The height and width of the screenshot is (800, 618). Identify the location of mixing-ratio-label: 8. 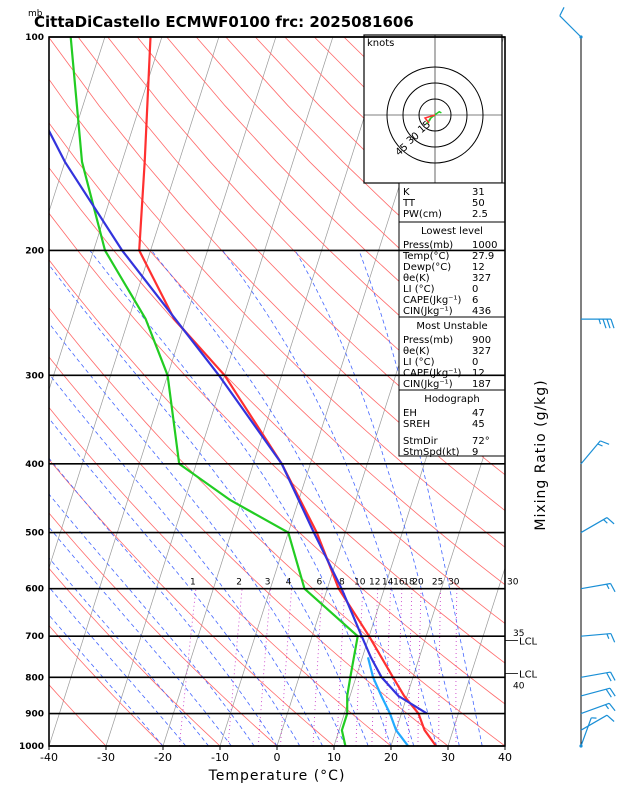
(342, 583).